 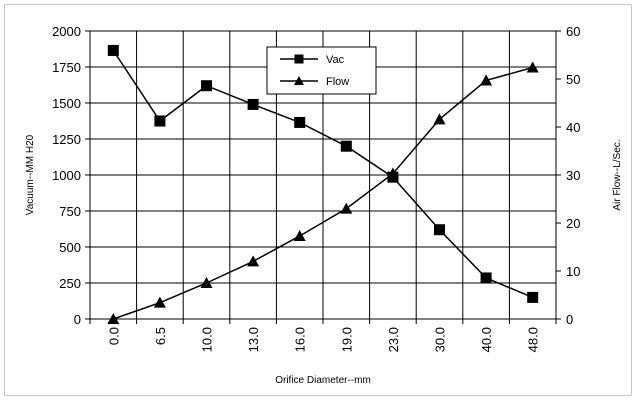 What do you see at coordinates (335, 60) in the screenshot?
I see `legend-vac-label: Vac` at bounding box center [335, 60].